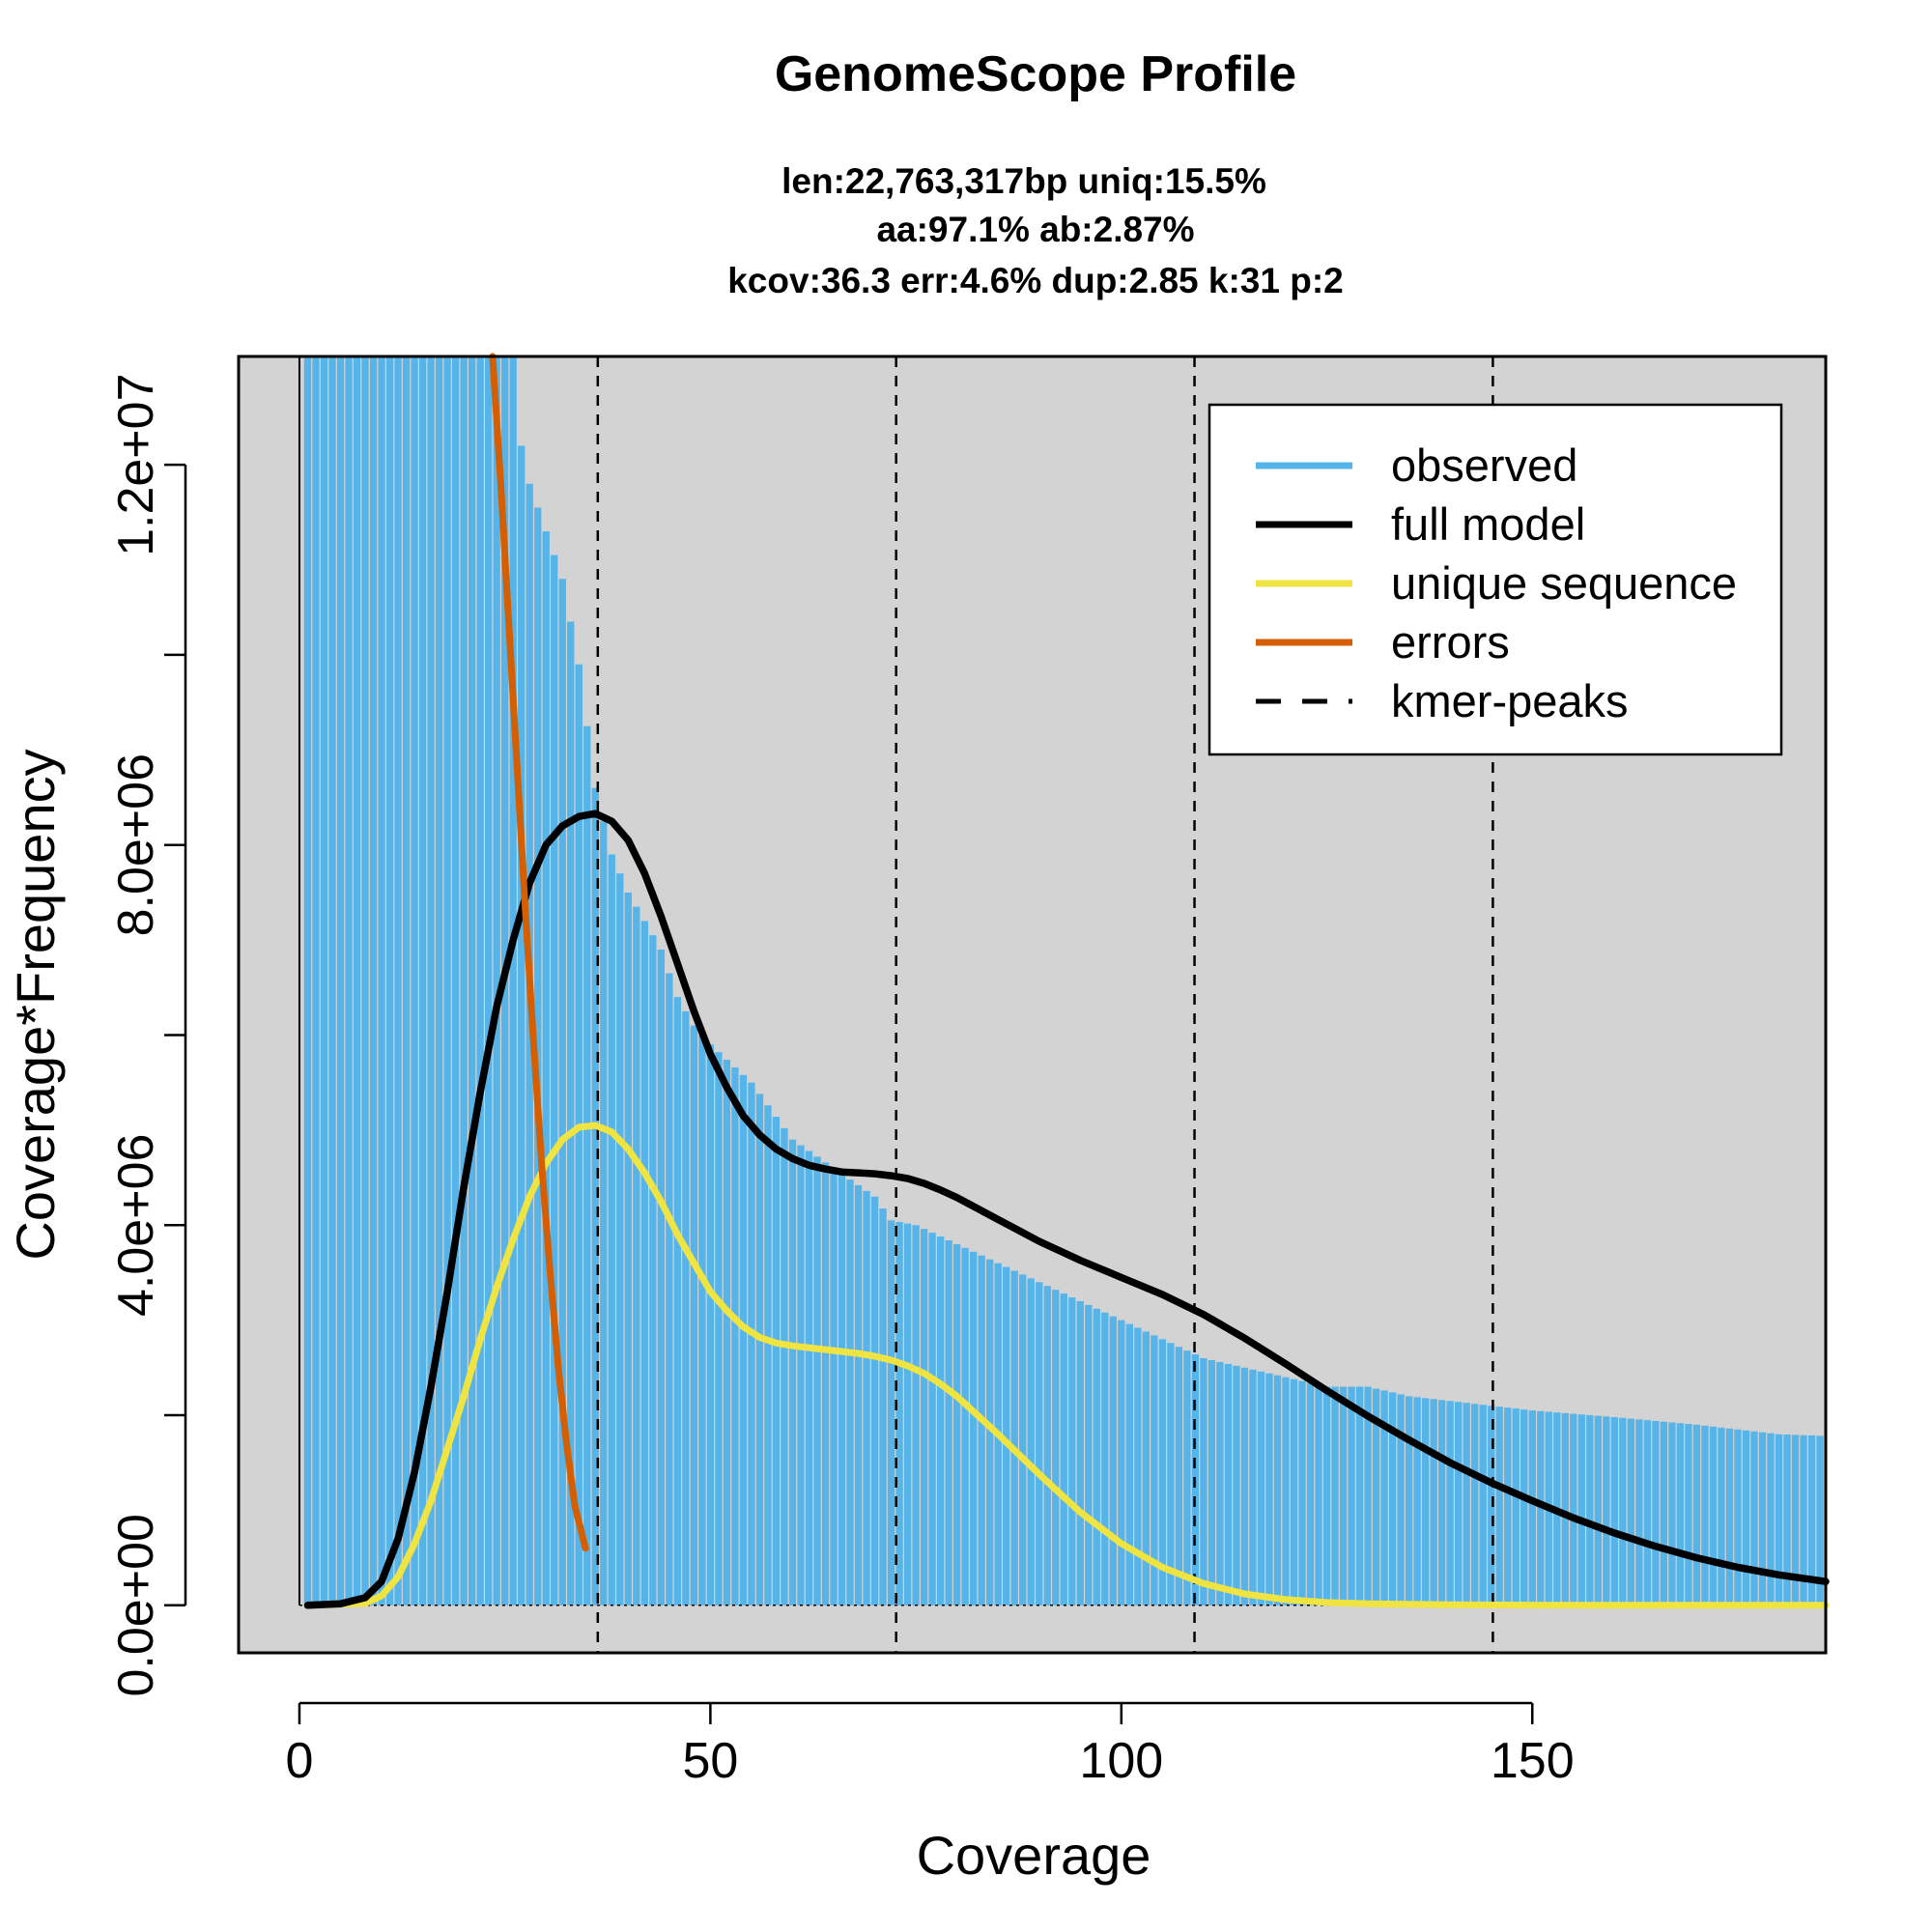 This screenshot has width=1932, height=1932. Describe the element at coordinates (1564, 583) in the screenshot. I see `legend-label: unique sequence` at that location.